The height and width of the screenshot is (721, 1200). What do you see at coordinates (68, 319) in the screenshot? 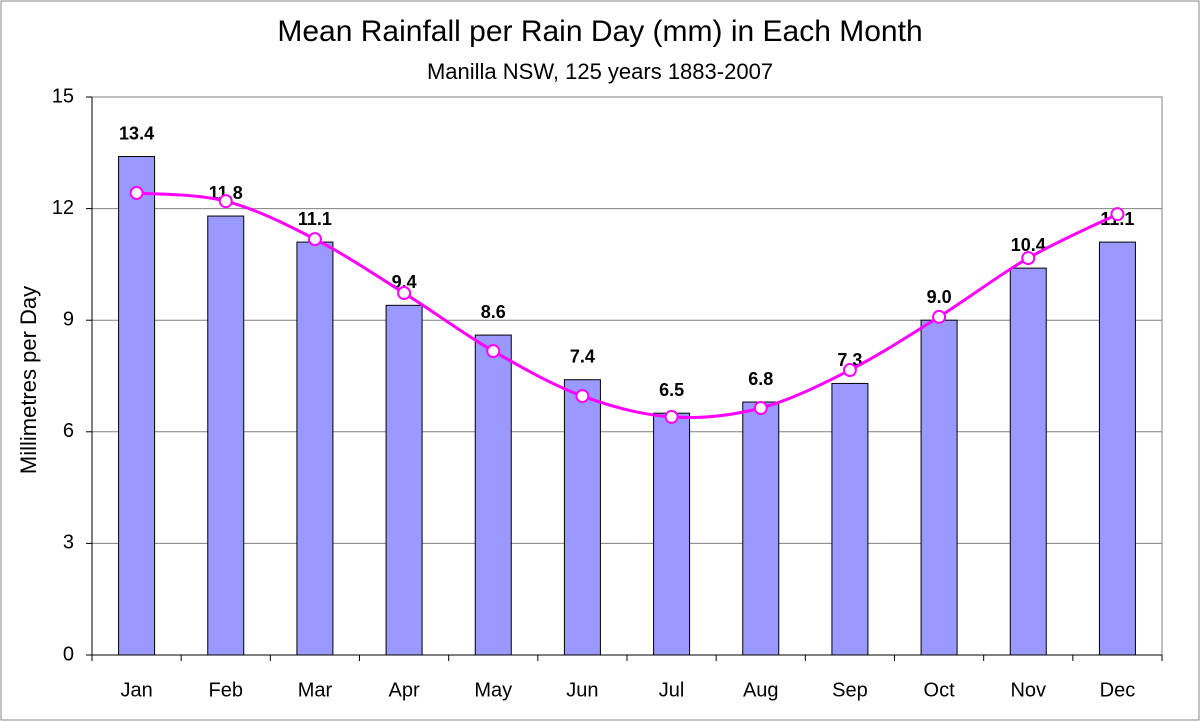
I see `y-tick-label: 9` at bounding box center [68, 319].